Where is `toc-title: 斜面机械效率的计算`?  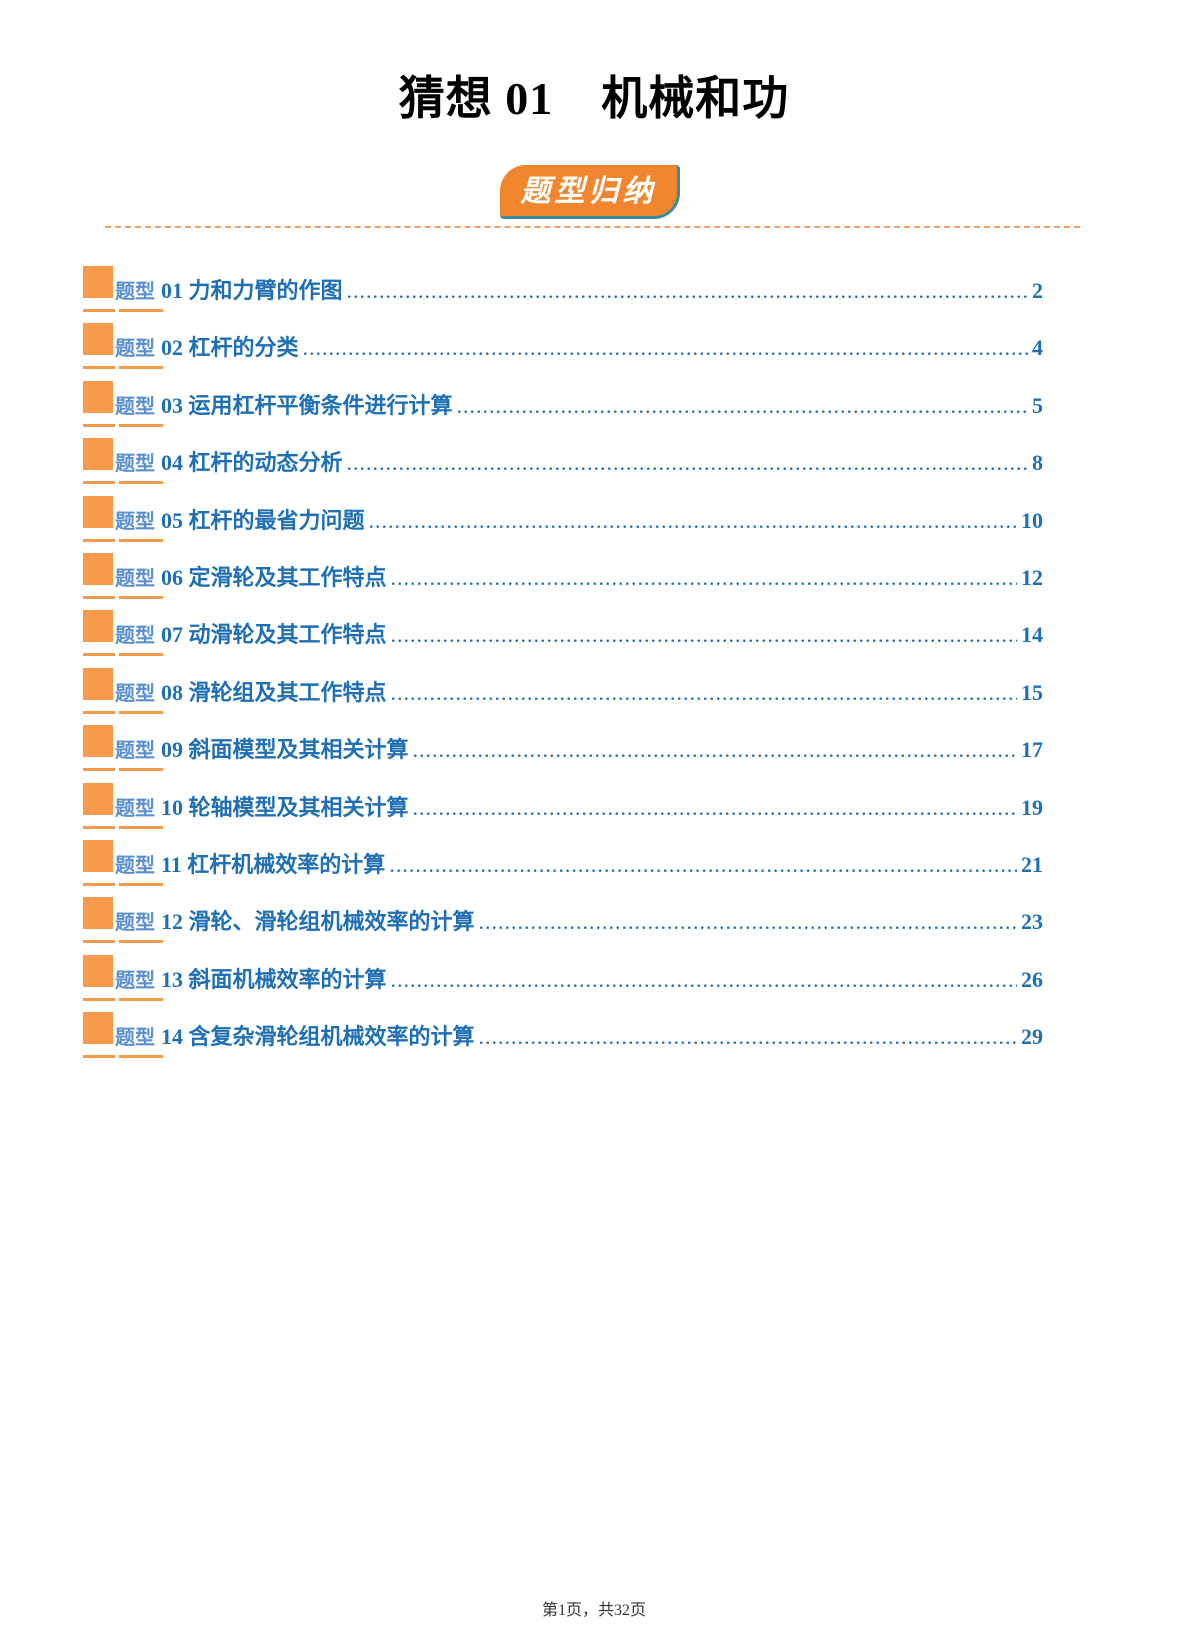
toc-title: 斜面机械效率的计算 is located at coordinates (287, 979).